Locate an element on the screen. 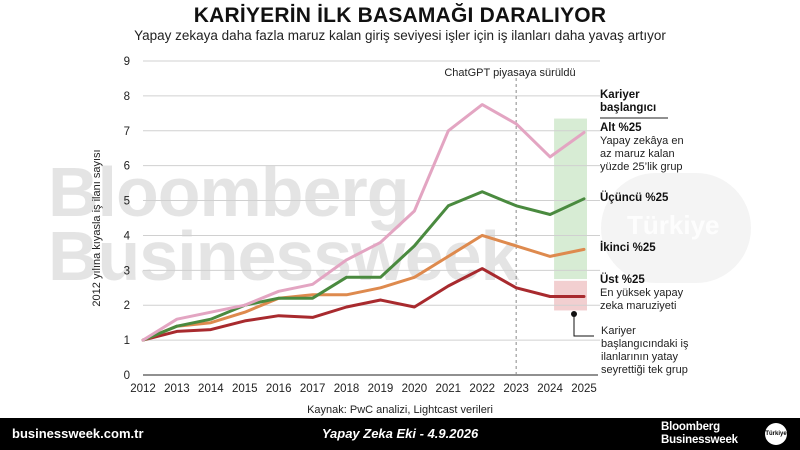 The image size is (800, 450). callout-text-line: başlangıcındaki iş is located at coordinates (645, 344).